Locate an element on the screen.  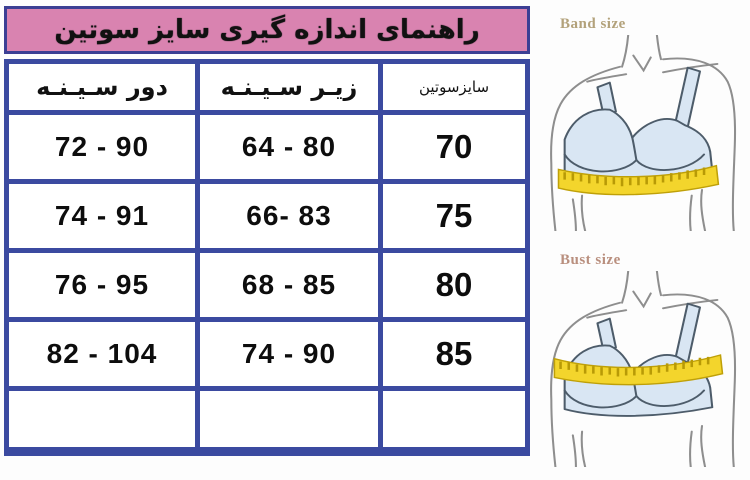
band-size-label: Band size is located at coordinates (593, 24).